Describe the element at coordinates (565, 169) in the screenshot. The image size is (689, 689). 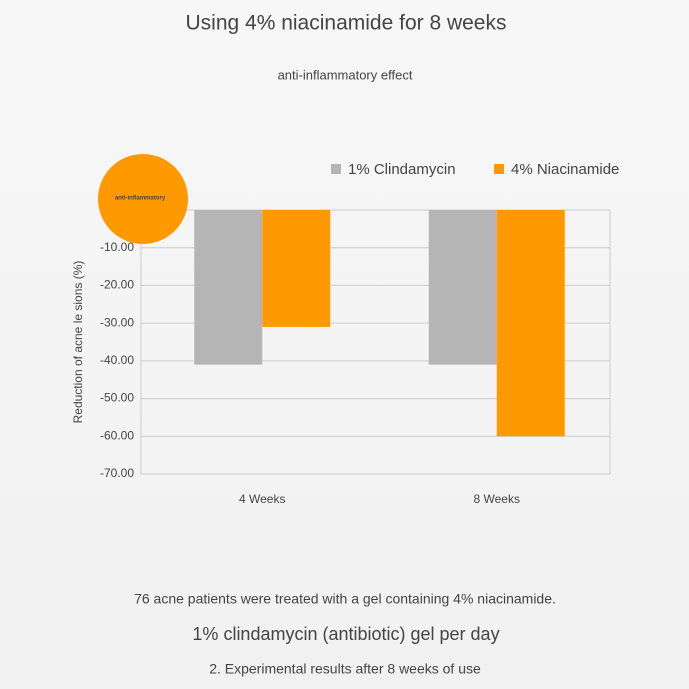
I see `legend-label: 4% Niacinamide` at that location.